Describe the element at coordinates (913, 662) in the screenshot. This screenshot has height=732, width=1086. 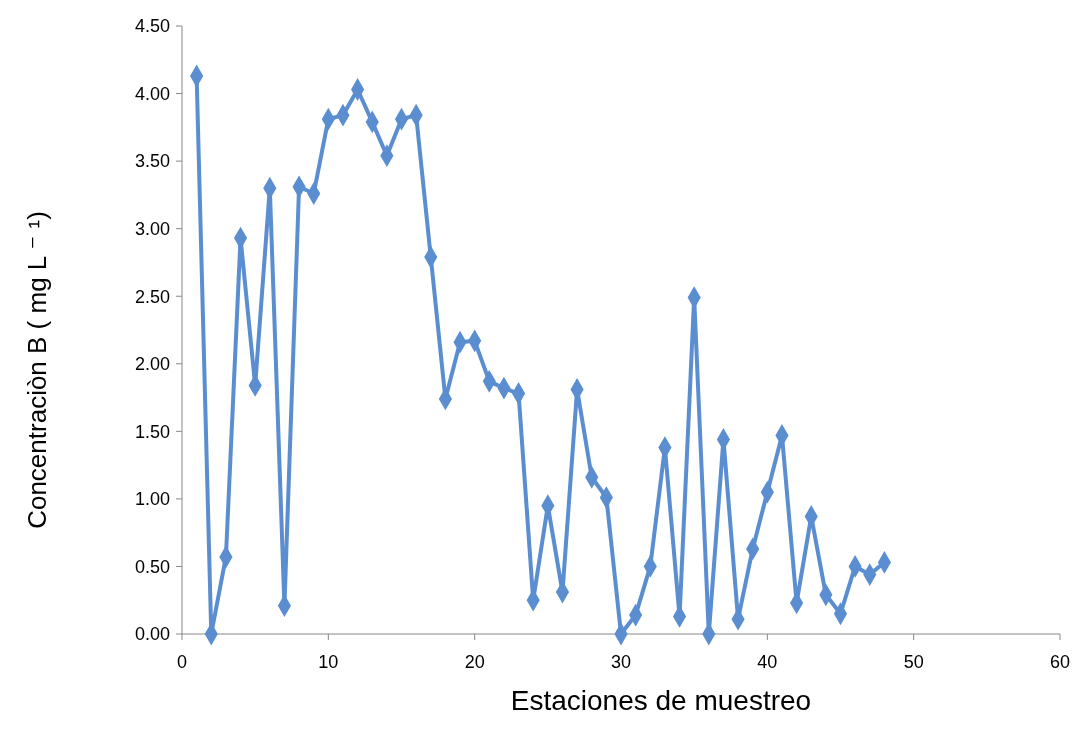
I see `x-tick-label: 50` at that location.